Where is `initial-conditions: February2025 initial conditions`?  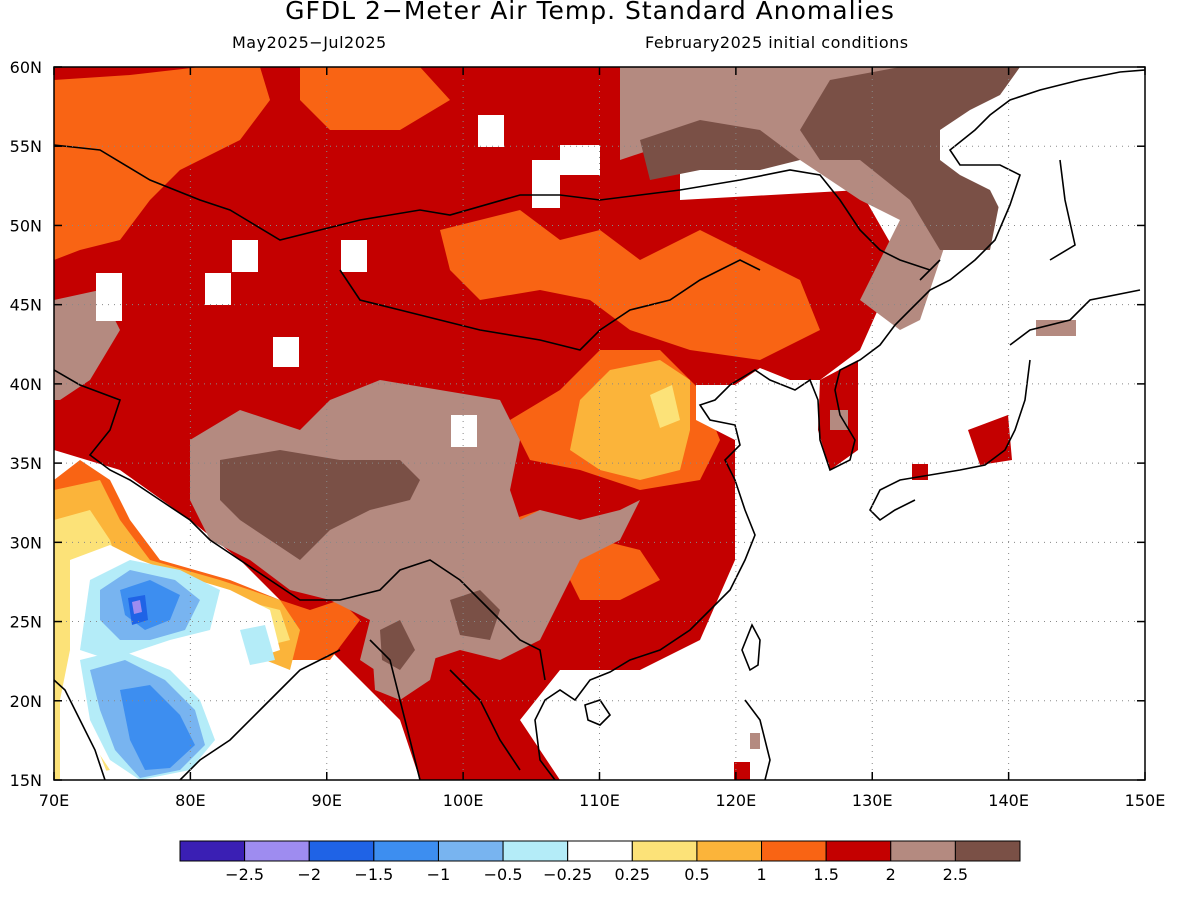 initial-conditions: February2025 initial conditions is located at coordinates (777, 42).